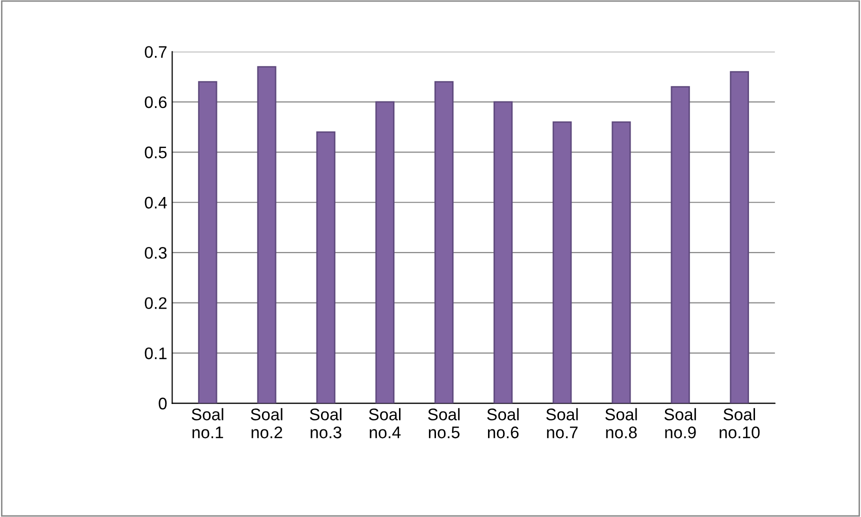  What do you see at coordinates (155, 303) in the screenshot?
I see `y-tick-label: 0.2` at bounding box center [155, 303].